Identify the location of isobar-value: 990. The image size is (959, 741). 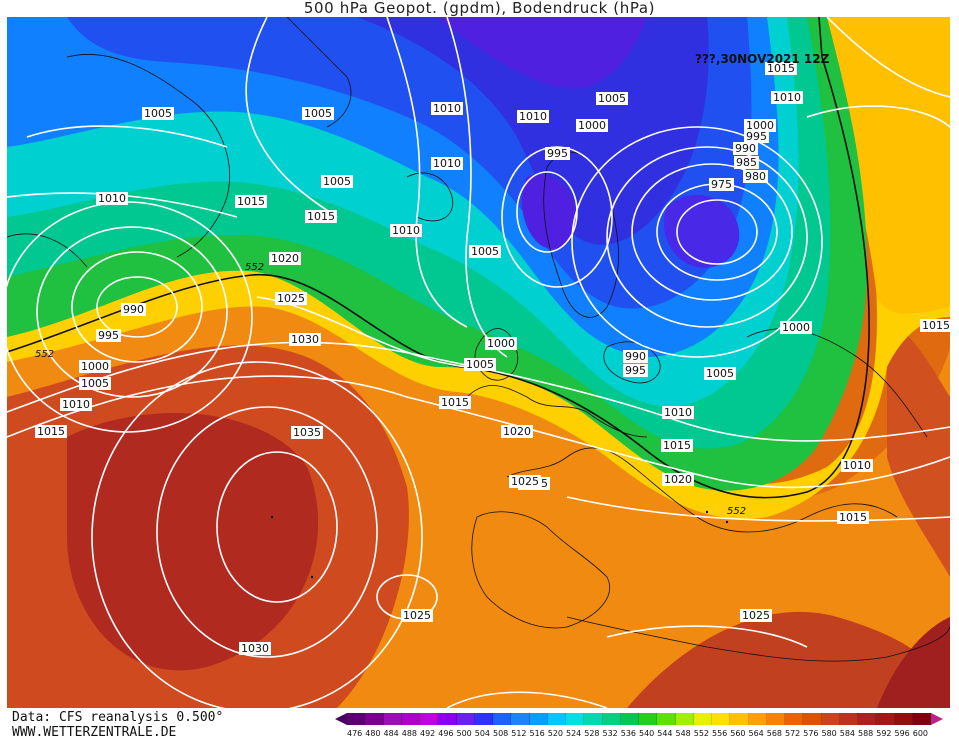
(133, 309).